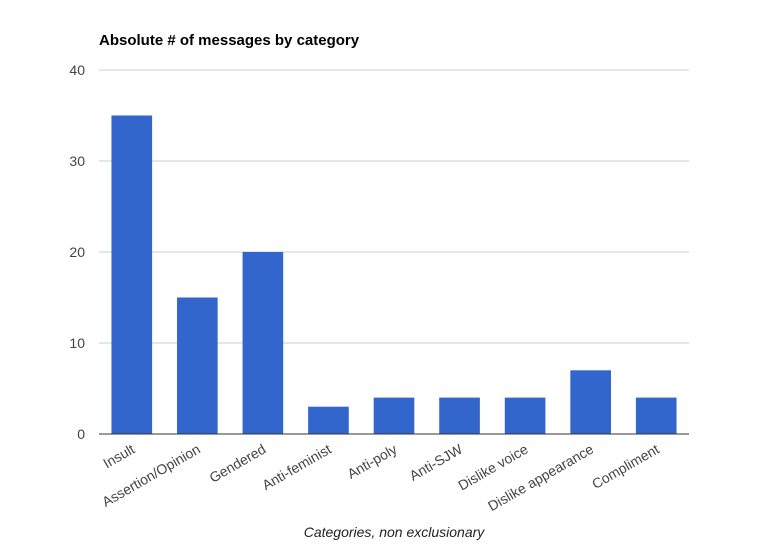 The width and height of the screenshot is (781, 547). Describe the element at coordinates (371, 461) in the screenshot. I see `x-tick-label: Anti-poly` at that location.